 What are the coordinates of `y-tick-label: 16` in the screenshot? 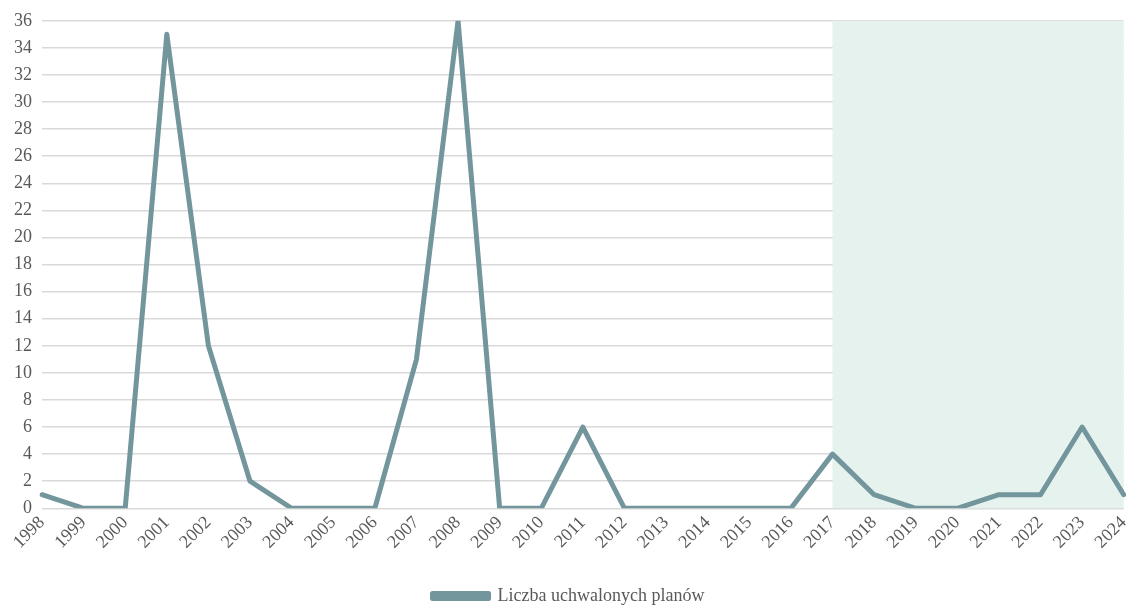 It's located at (23, 290).